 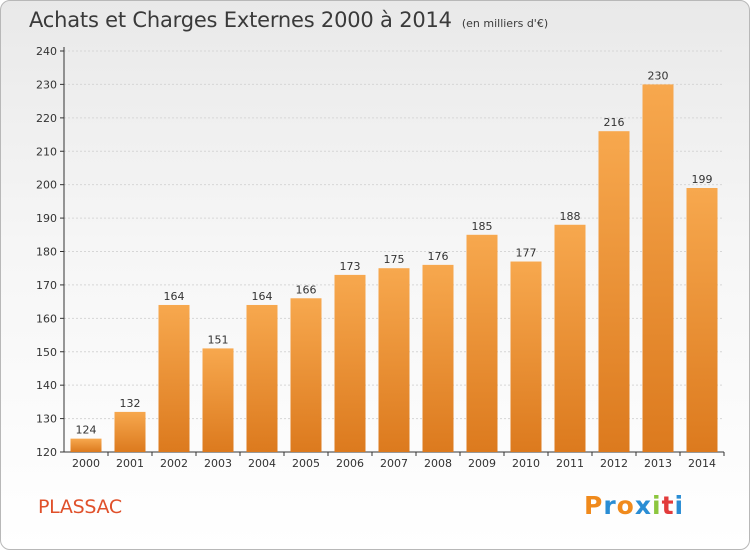 What do you see at coordinates (570, 463) in the screenshot?
I see `x-tick-label: 2011` at bounding box center [570, 463].